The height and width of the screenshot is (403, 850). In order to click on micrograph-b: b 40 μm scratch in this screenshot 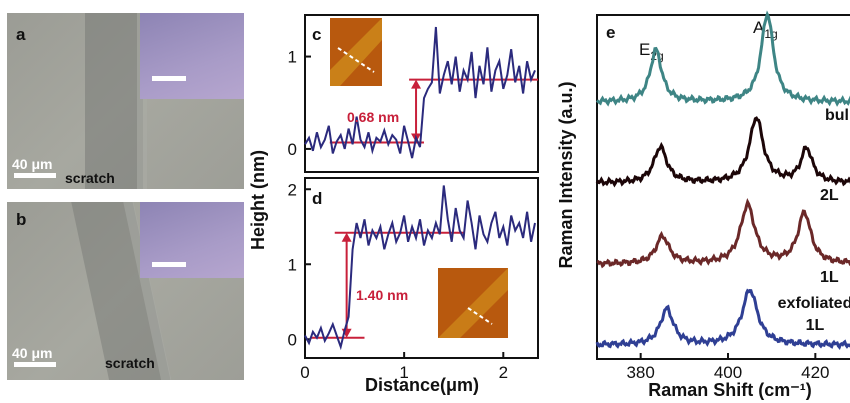, I will do `click(125, 291)`.